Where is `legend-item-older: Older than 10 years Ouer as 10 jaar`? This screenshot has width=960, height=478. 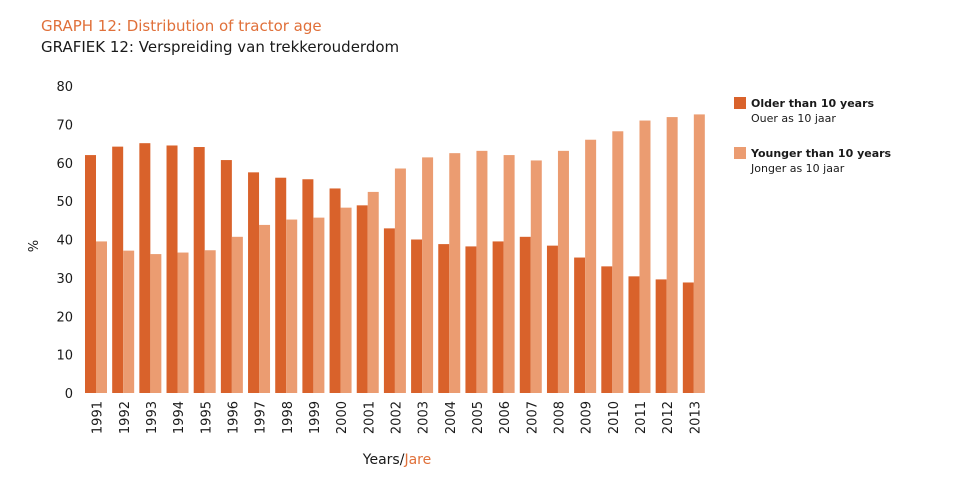
legend-item-older: Older than 10 years Ouer as 10 jaar is located at coordinates (844, 111).